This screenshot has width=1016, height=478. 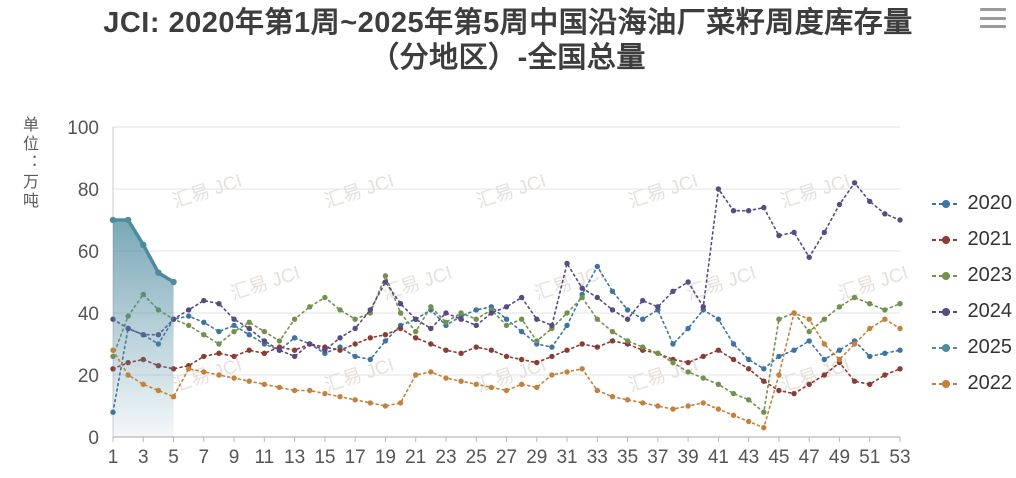 What do you see at coordinates (143, 457) in the screenshot?
I see `svg-text: 3` at bounding box center [143, 457].